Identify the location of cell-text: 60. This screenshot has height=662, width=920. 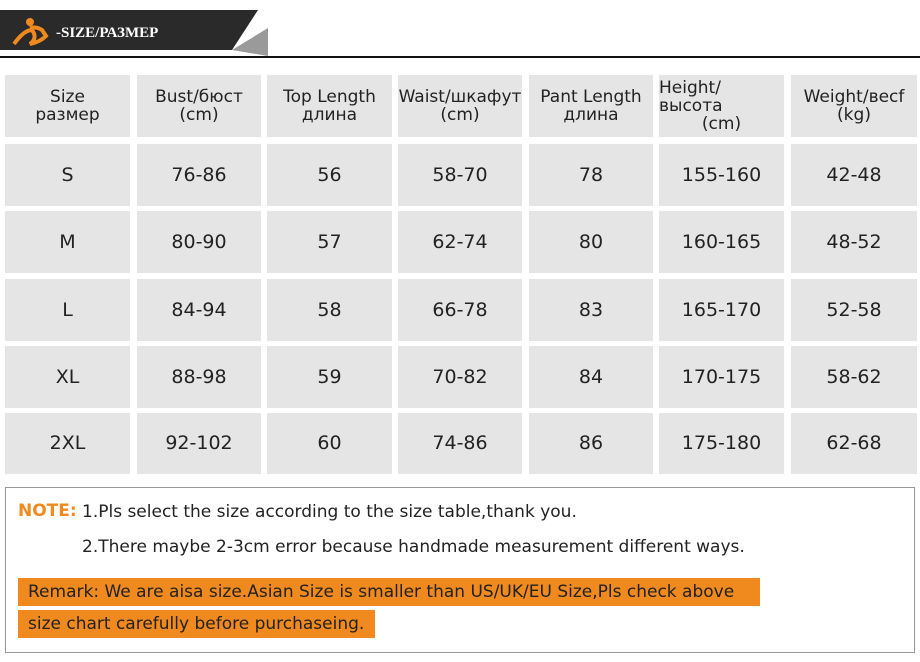
(329, 443).